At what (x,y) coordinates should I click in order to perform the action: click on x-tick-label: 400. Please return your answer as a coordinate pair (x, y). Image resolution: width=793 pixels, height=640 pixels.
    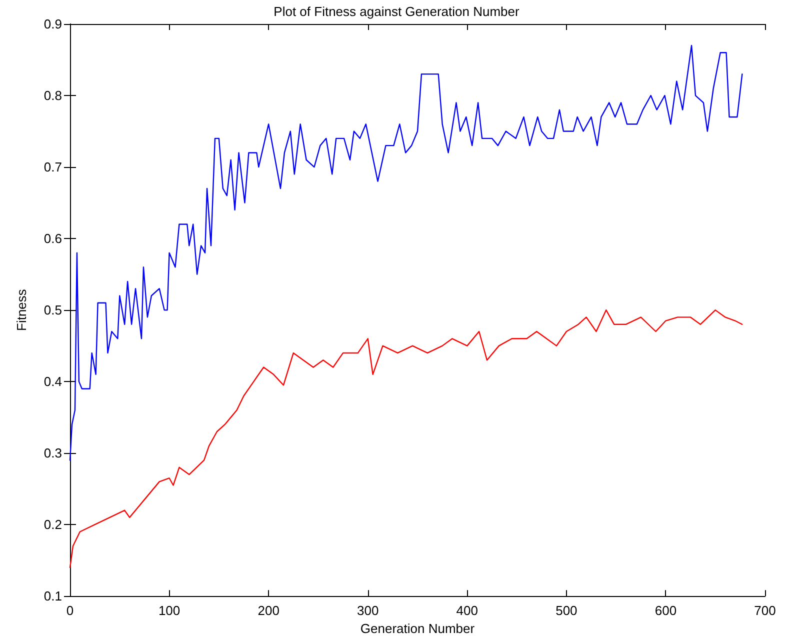
    Looking at the image, I should click on (467, 610).